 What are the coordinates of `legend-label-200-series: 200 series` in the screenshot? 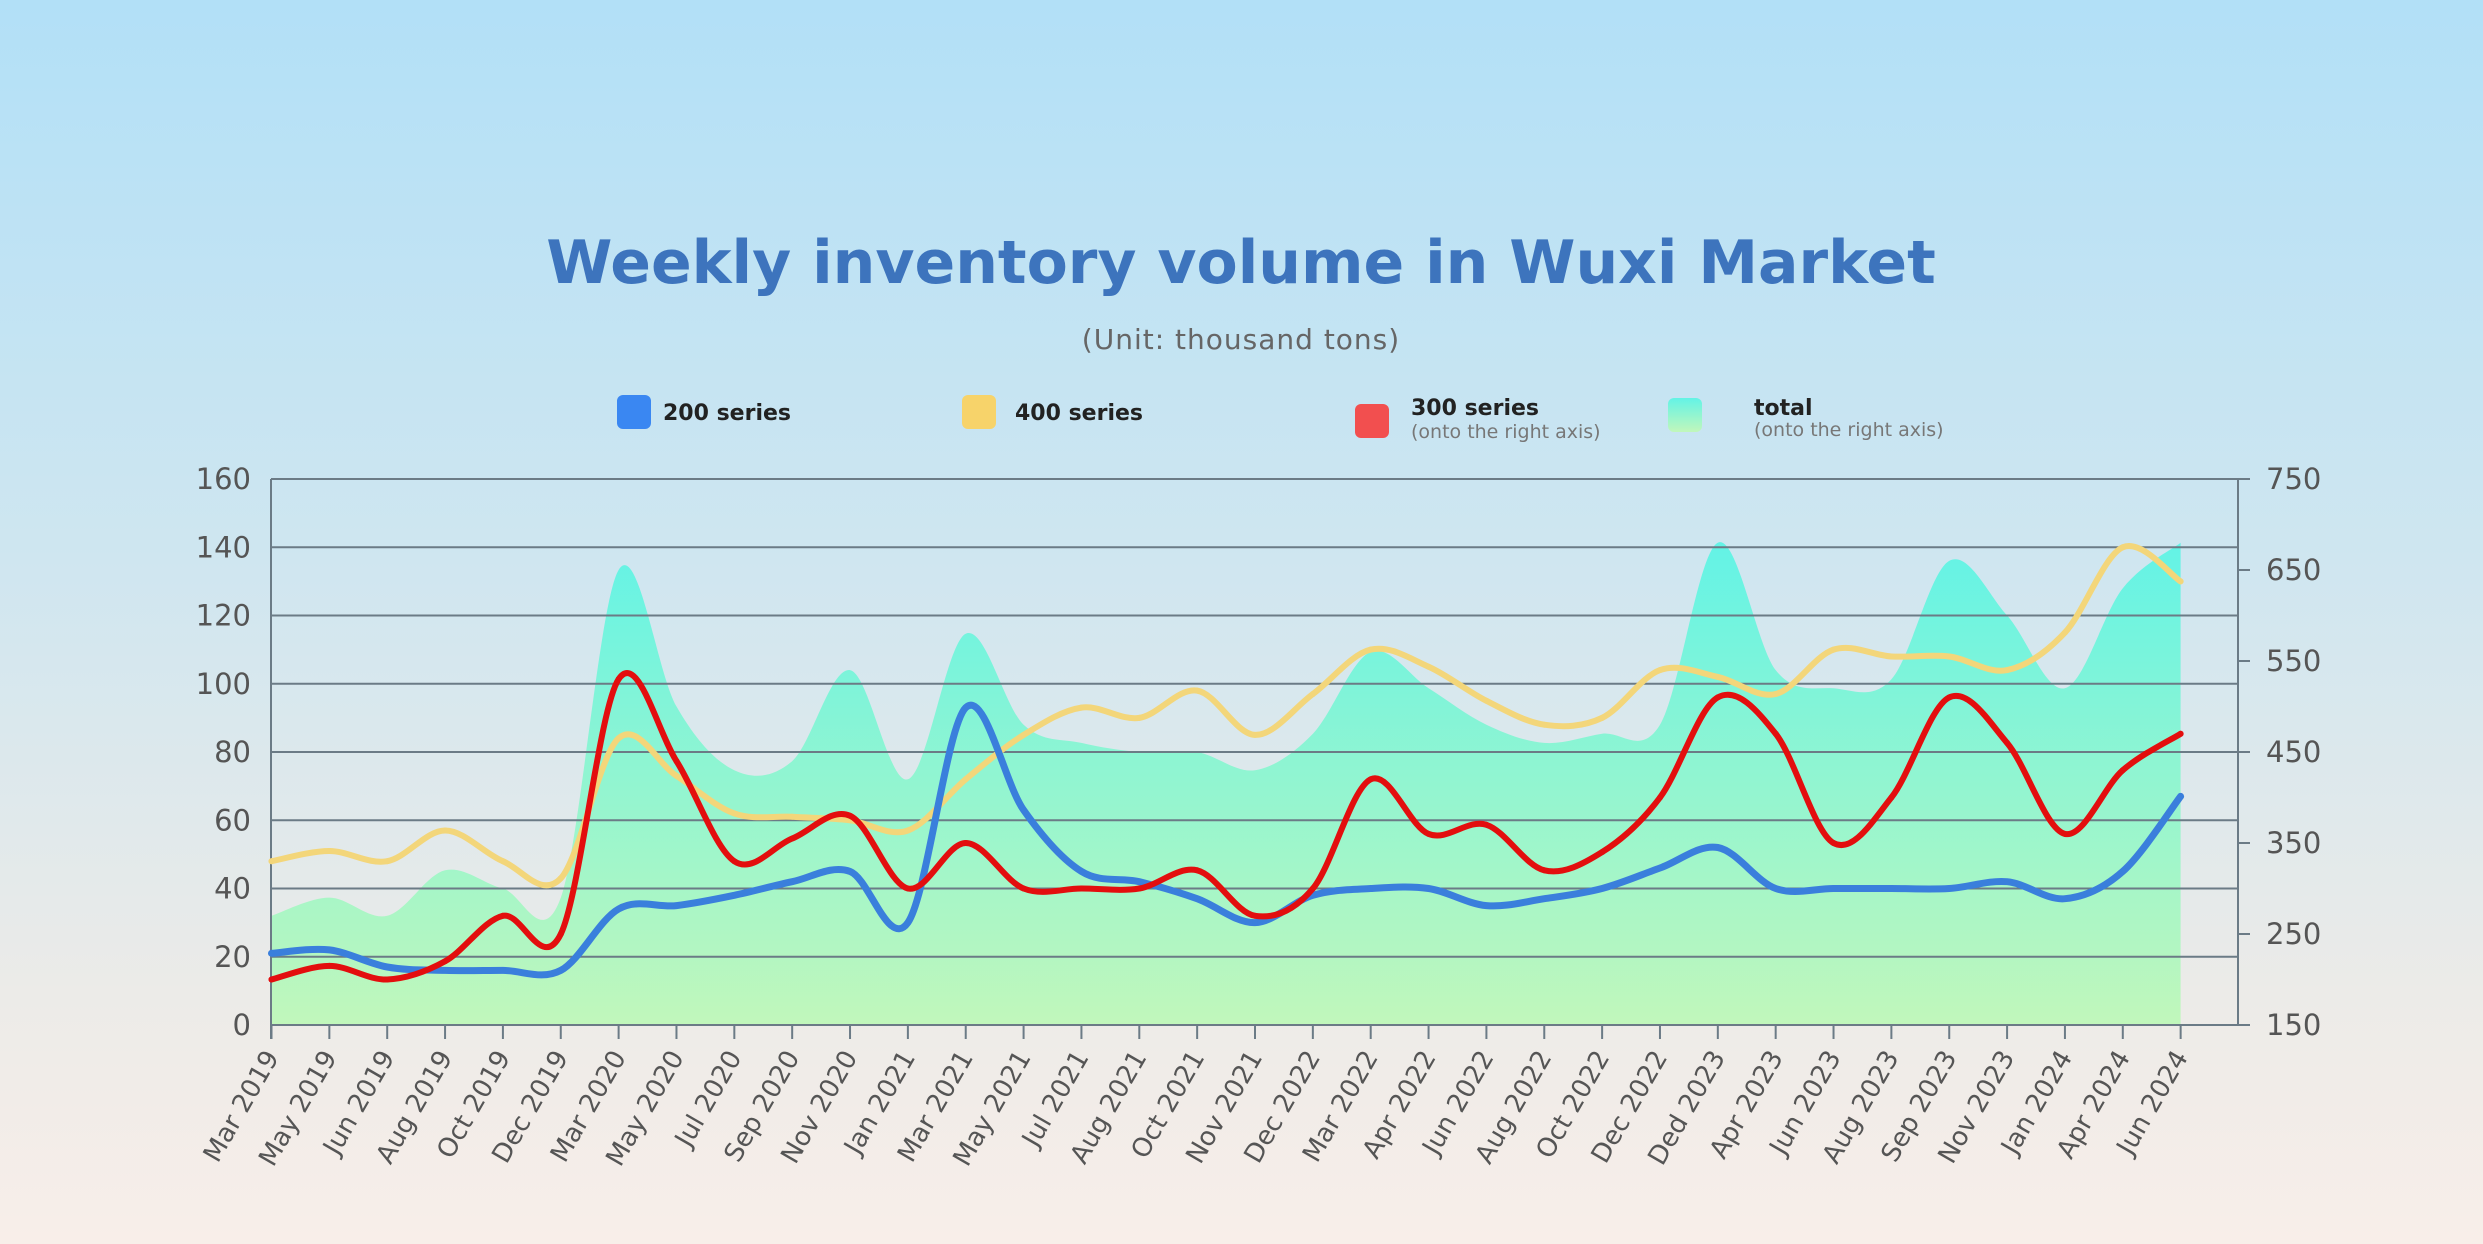 It's located at (727, 413).